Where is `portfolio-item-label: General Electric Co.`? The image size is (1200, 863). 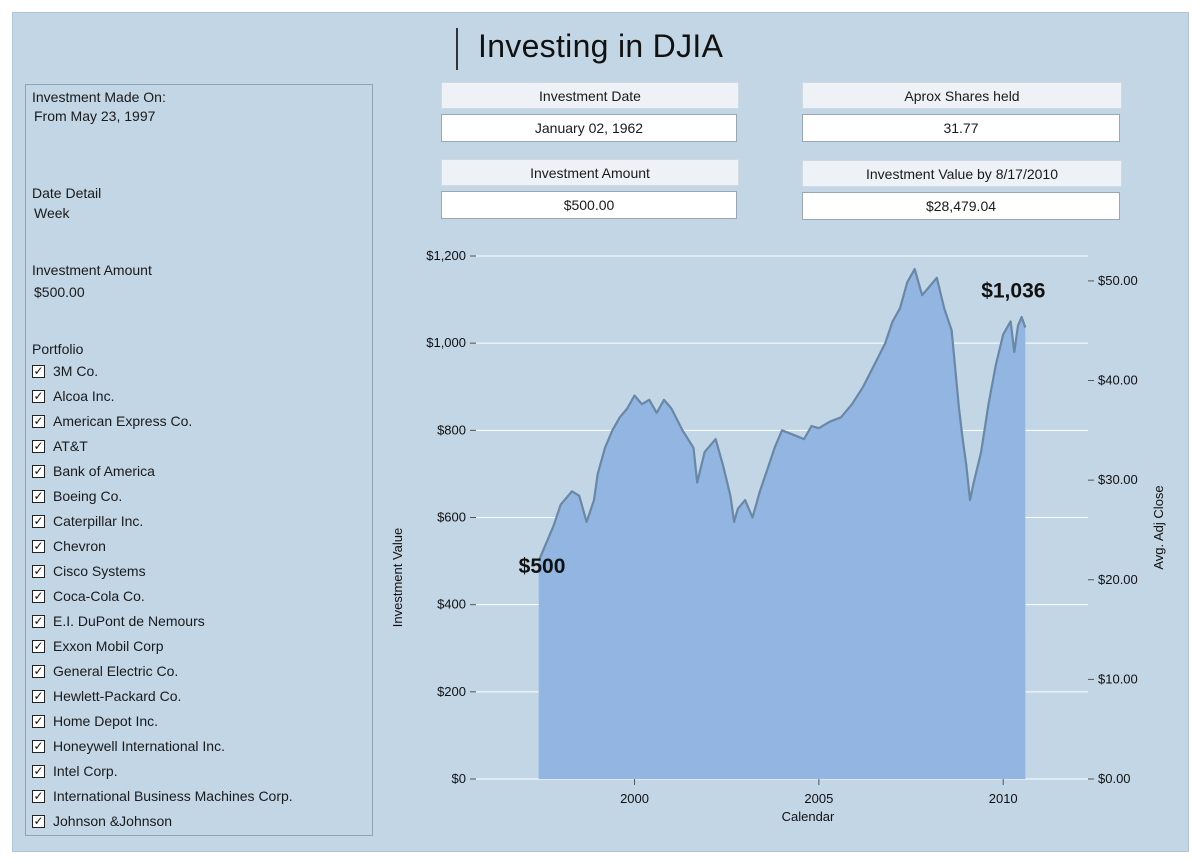 portfolio-item-label: General Electric Co. is located at coordinates (116, 671).